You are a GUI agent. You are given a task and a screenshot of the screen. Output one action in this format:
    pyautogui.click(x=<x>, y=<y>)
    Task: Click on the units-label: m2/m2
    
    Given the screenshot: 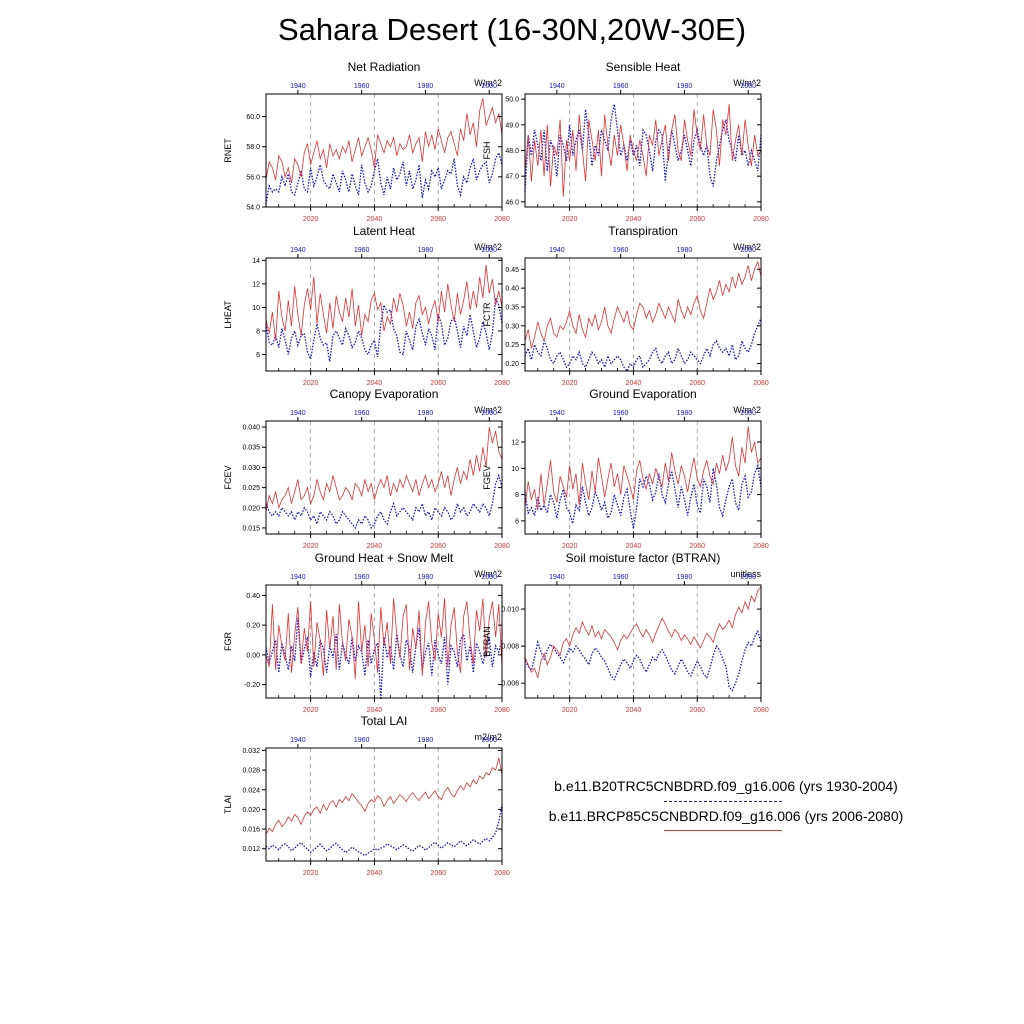 What is the action you would take?
    pyautogui.click(x=488, y=737)
    